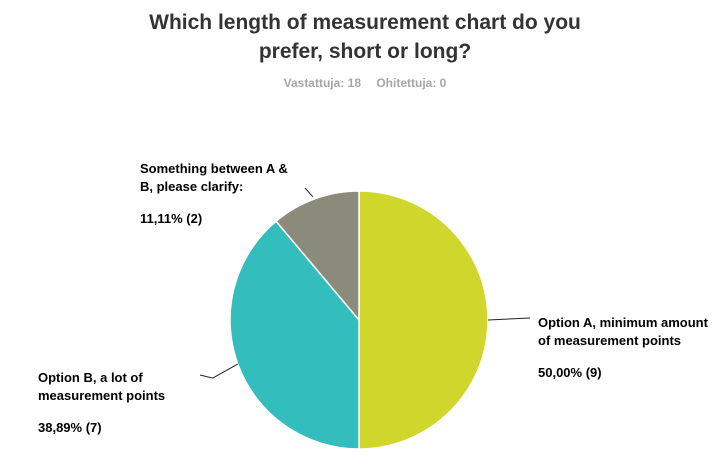 The height and width of the screenshot is (456, 714). Describe the element at coordinates (365, 22) in the screenshot. I see `title-line-1: Which length of measurement chart do you` at that location.